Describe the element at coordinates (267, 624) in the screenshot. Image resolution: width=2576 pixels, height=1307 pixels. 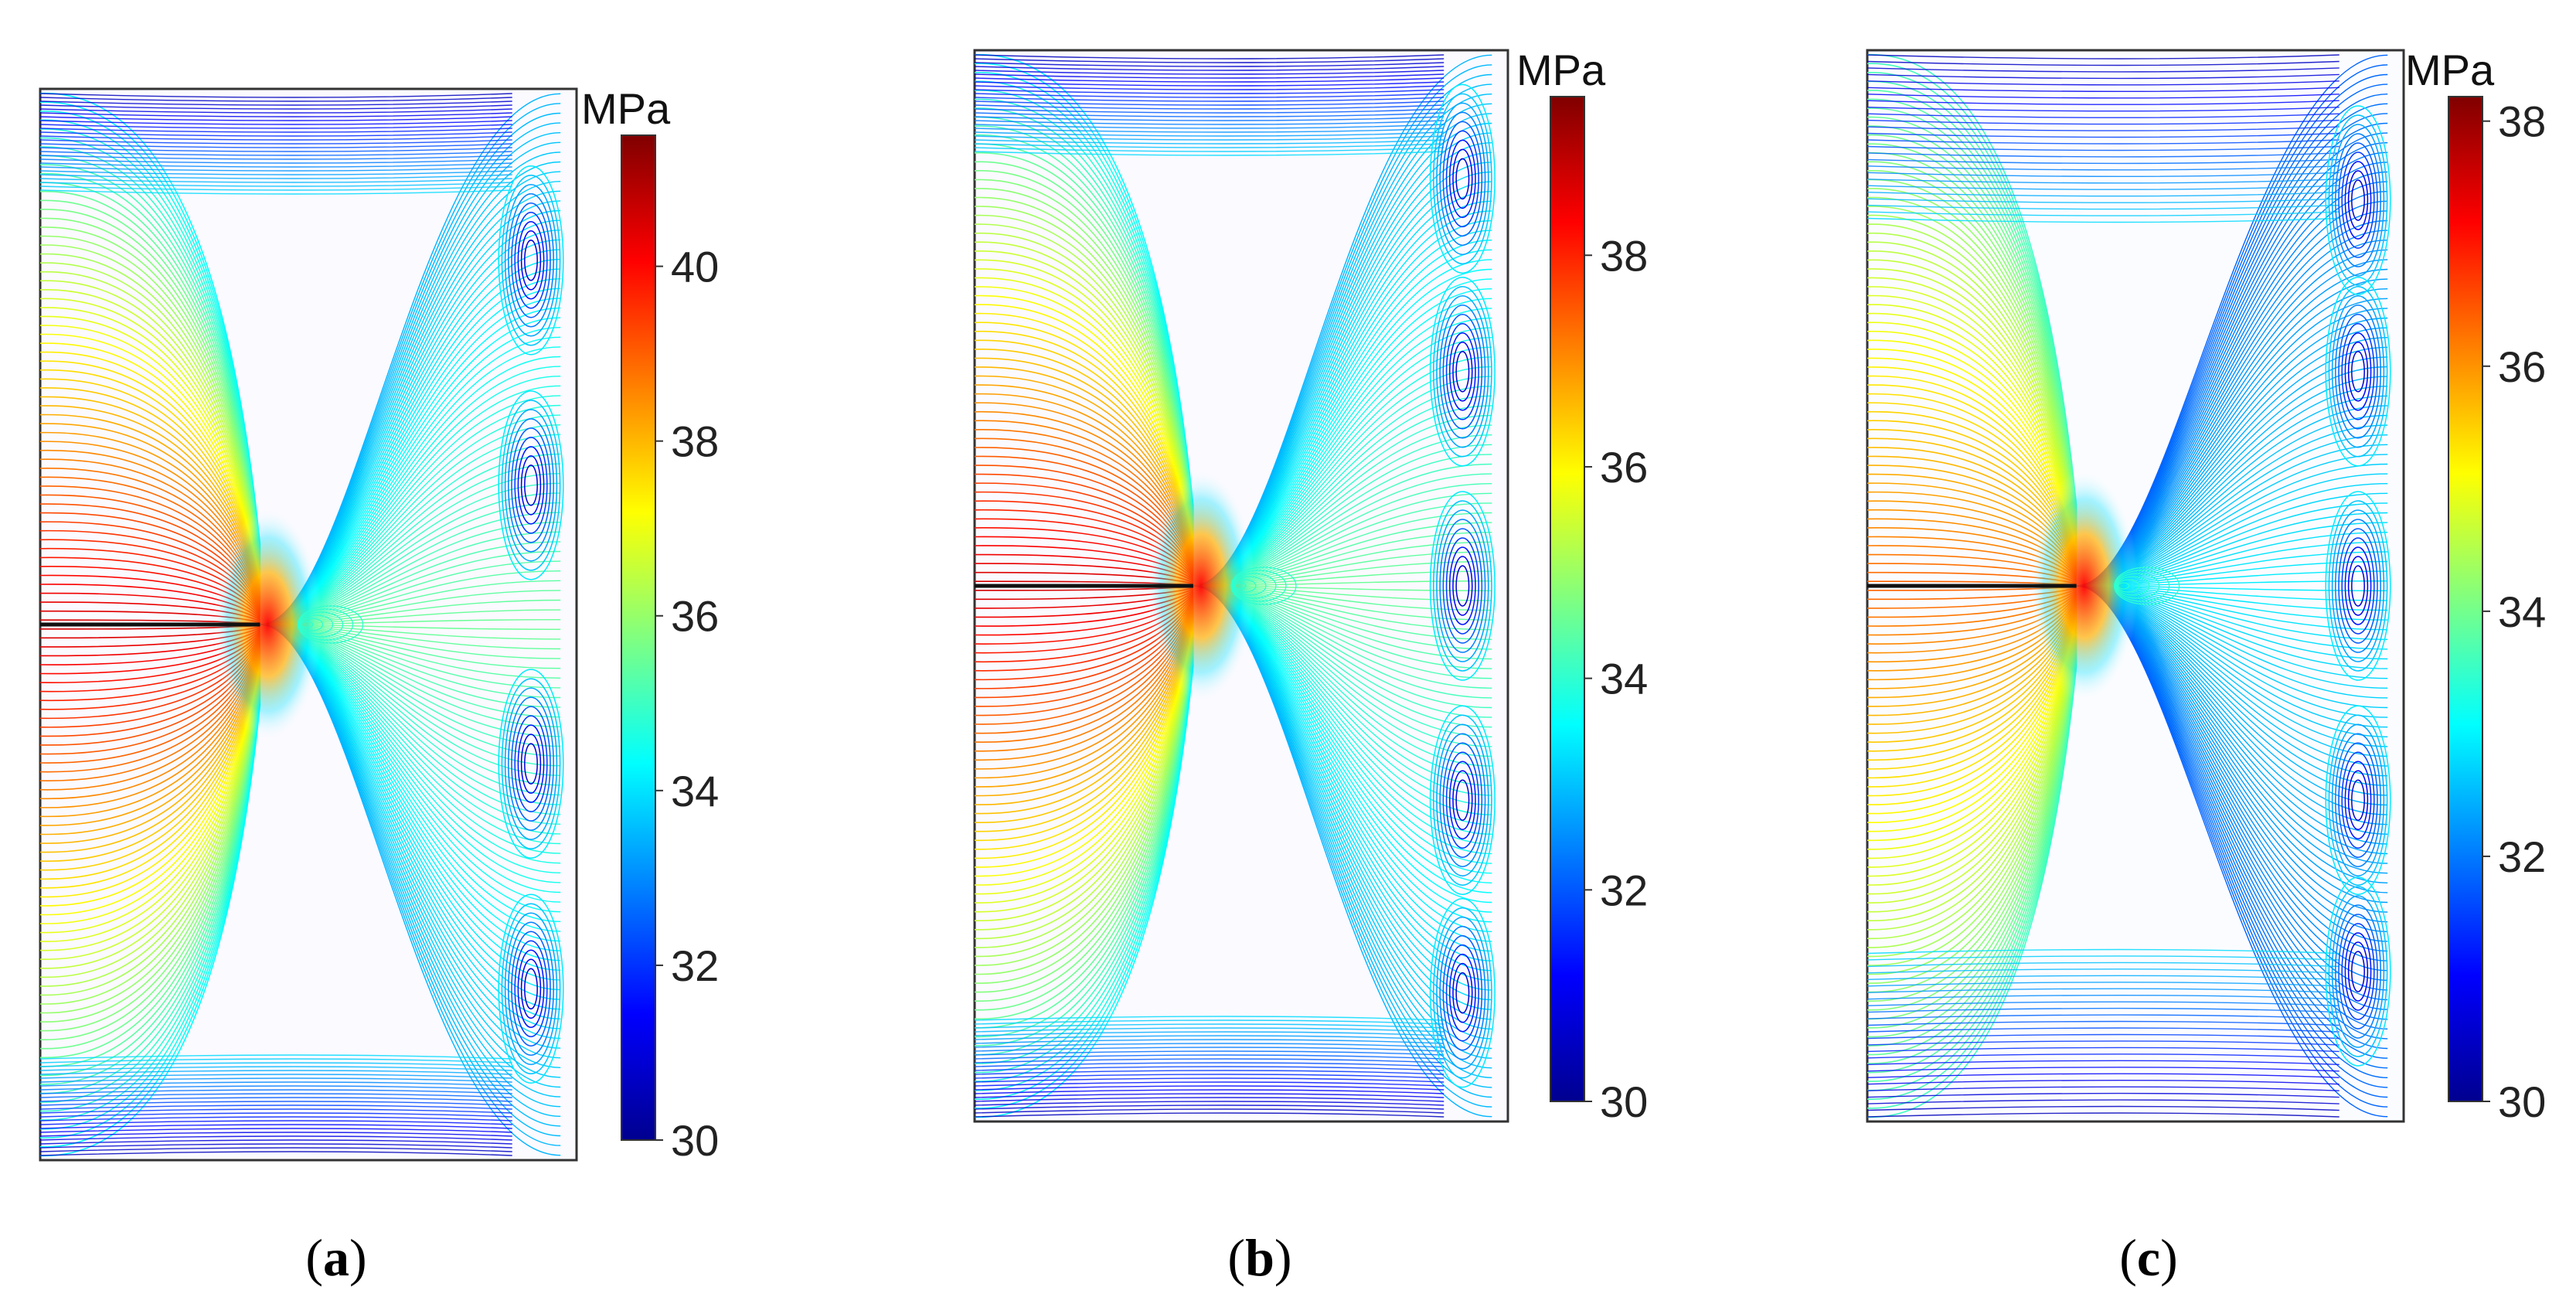
I see `stress-concentration-a` at that location.